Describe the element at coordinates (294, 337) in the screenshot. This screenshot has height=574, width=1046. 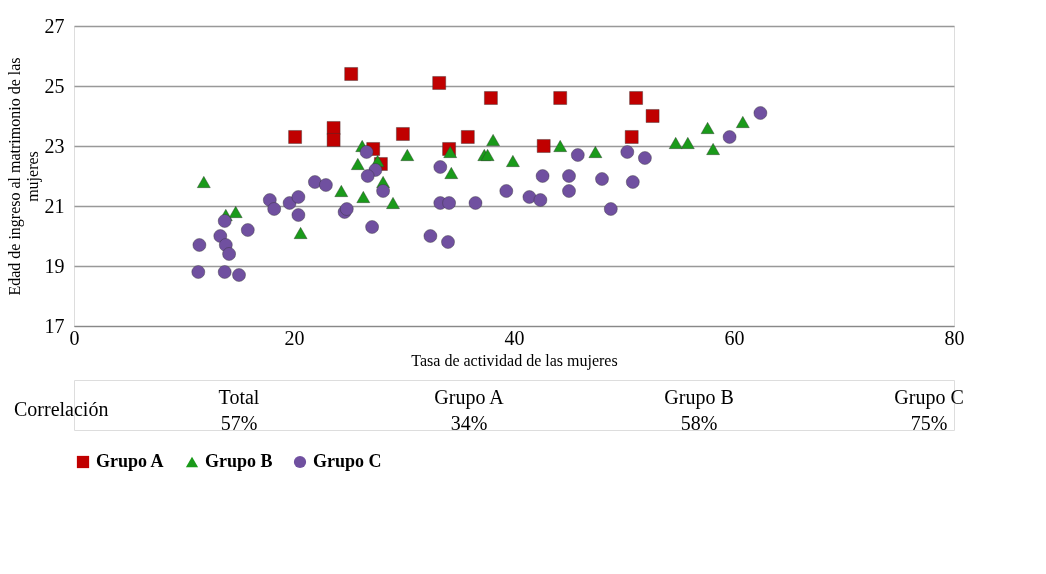
I see `x-tick-label: 20` at that location.